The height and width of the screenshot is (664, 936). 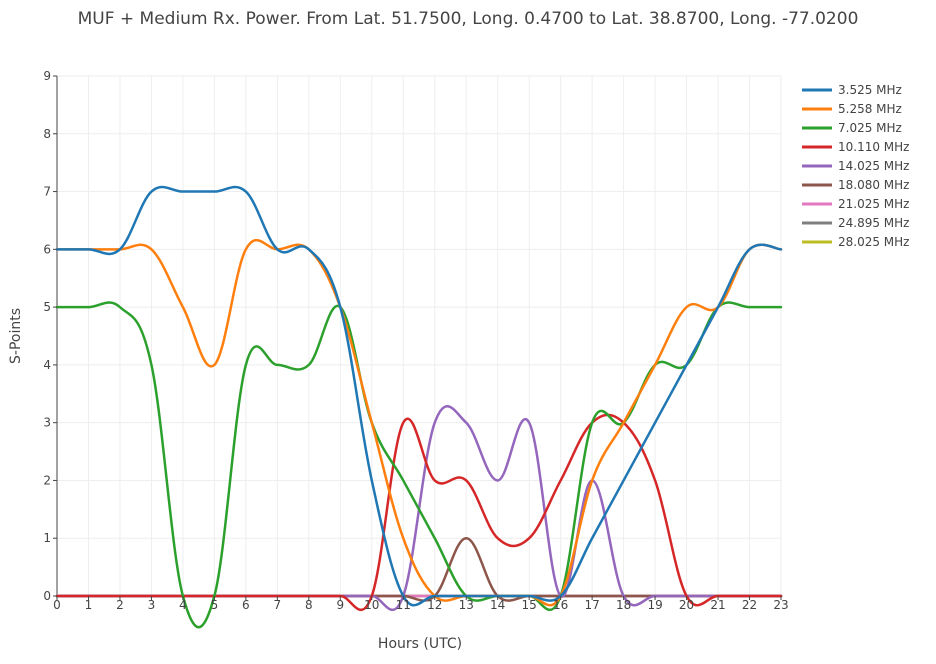 I want to click on y-axis-title: S-Points, so click(x=16, y=336).